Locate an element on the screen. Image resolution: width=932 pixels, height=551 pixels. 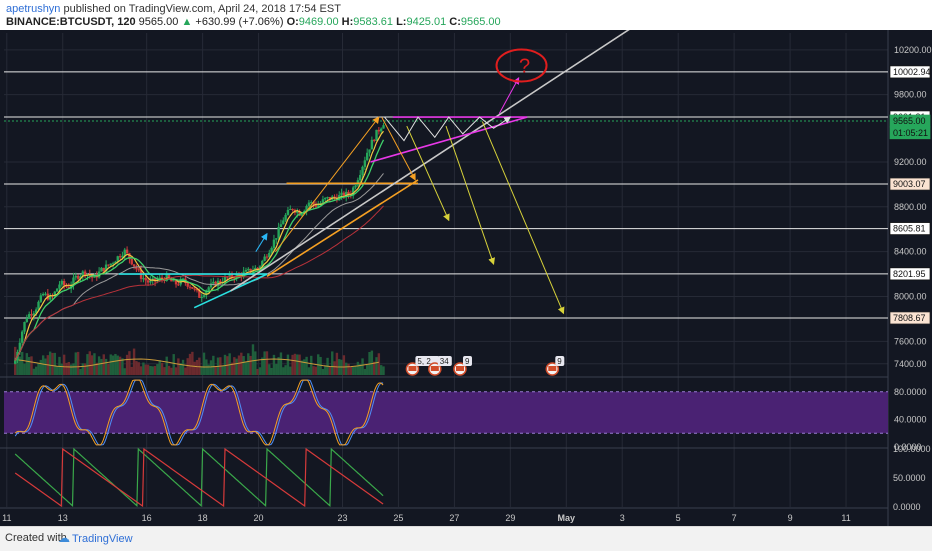
time-tick-label: 16 is located at coordinates (147, 518).